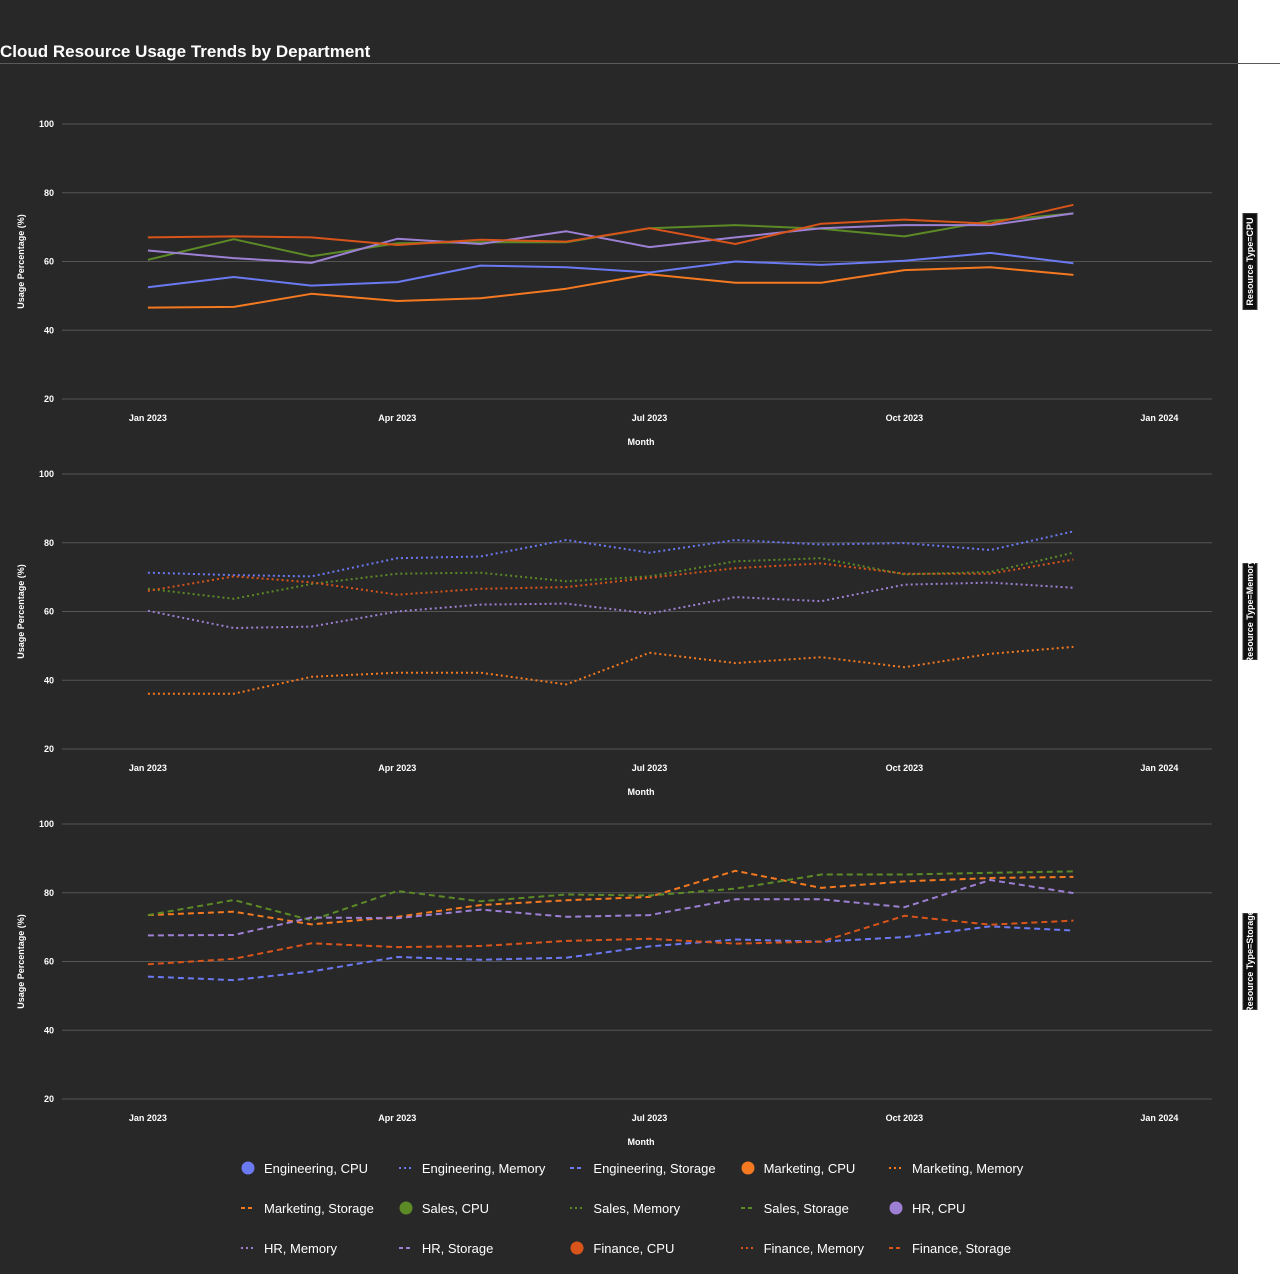 This screenshot has height=1274, width=1280. I want to click on legend-item: Finance, CPU, so click(642, 1248).